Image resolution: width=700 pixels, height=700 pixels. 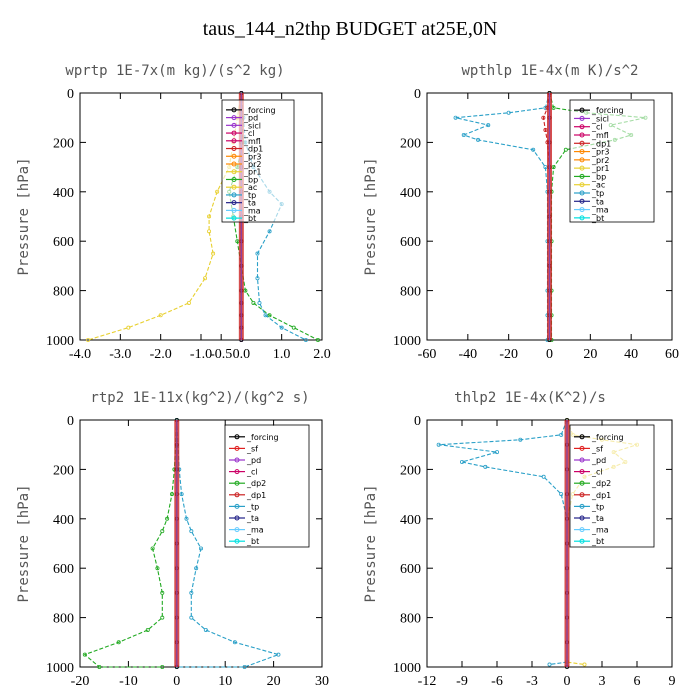 I want to click on legend-entry: _pr2, so click(x=600, y=160).